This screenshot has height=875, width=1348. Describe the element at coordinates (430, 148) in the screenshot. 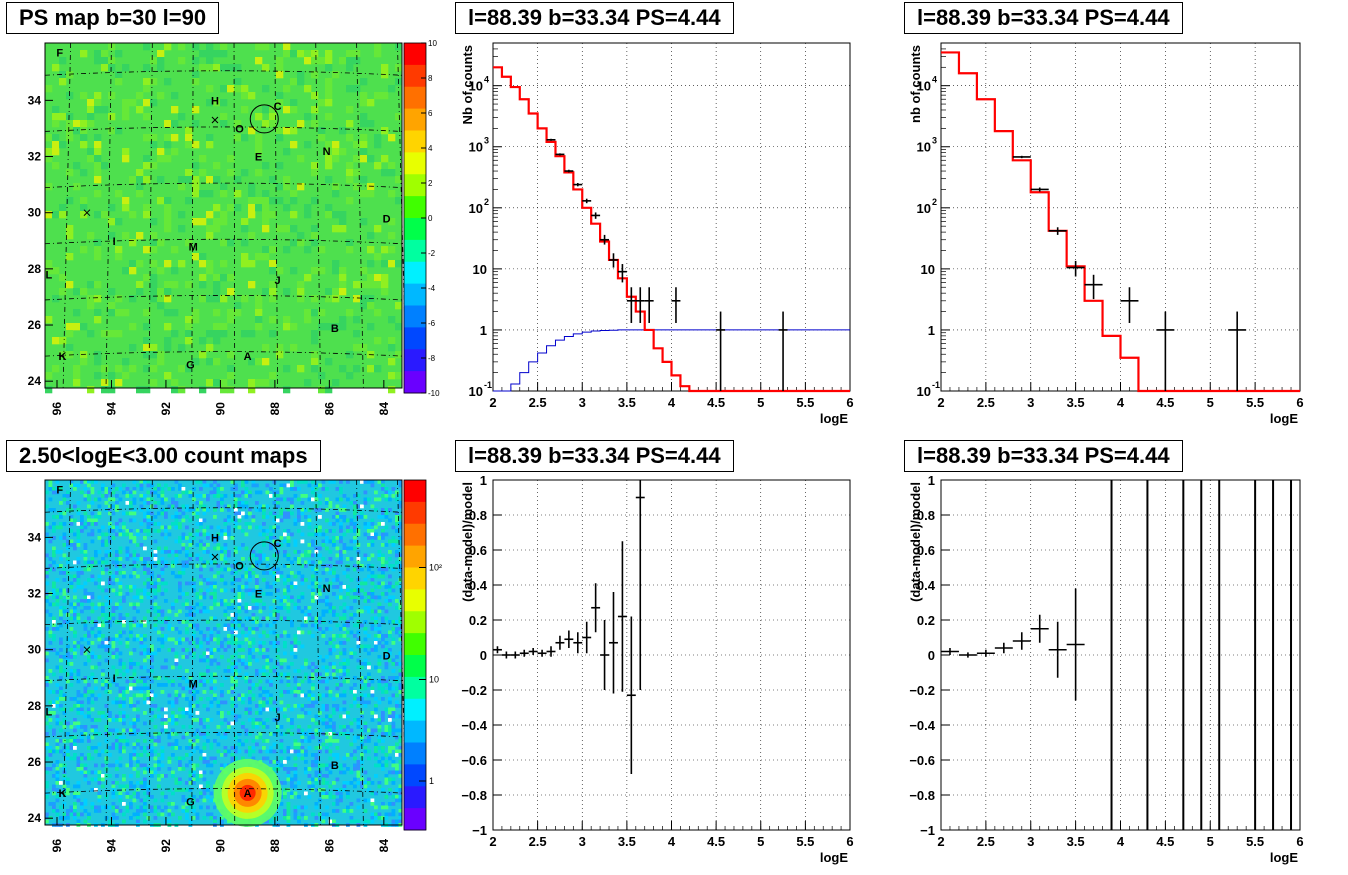

I see `colorbar-label: 4` at that location.